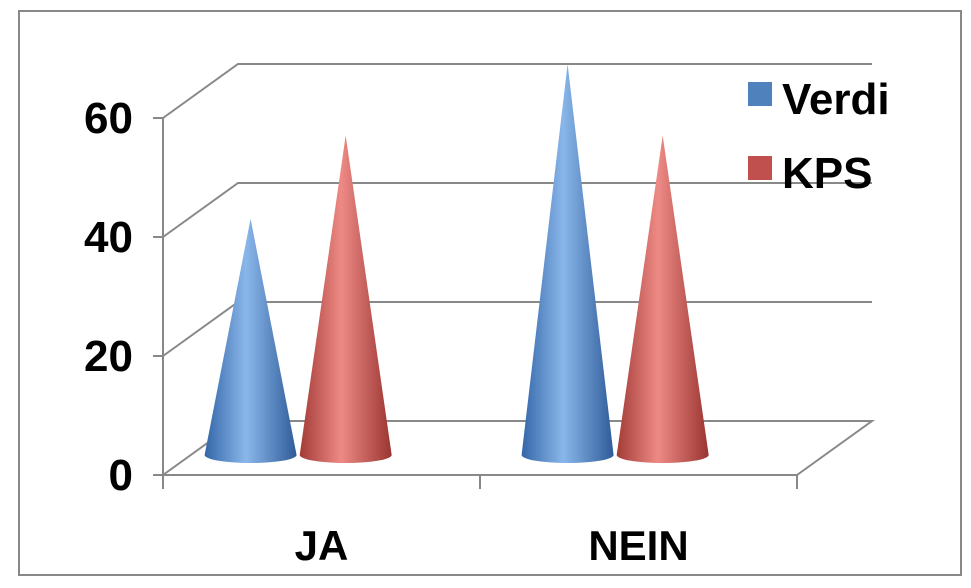 This screenshot has height=588, width=971. What do you see at coordinates (322, 545) in the screenshot?
I see `x-tick-label: JA` at bounding box center [322, 545].